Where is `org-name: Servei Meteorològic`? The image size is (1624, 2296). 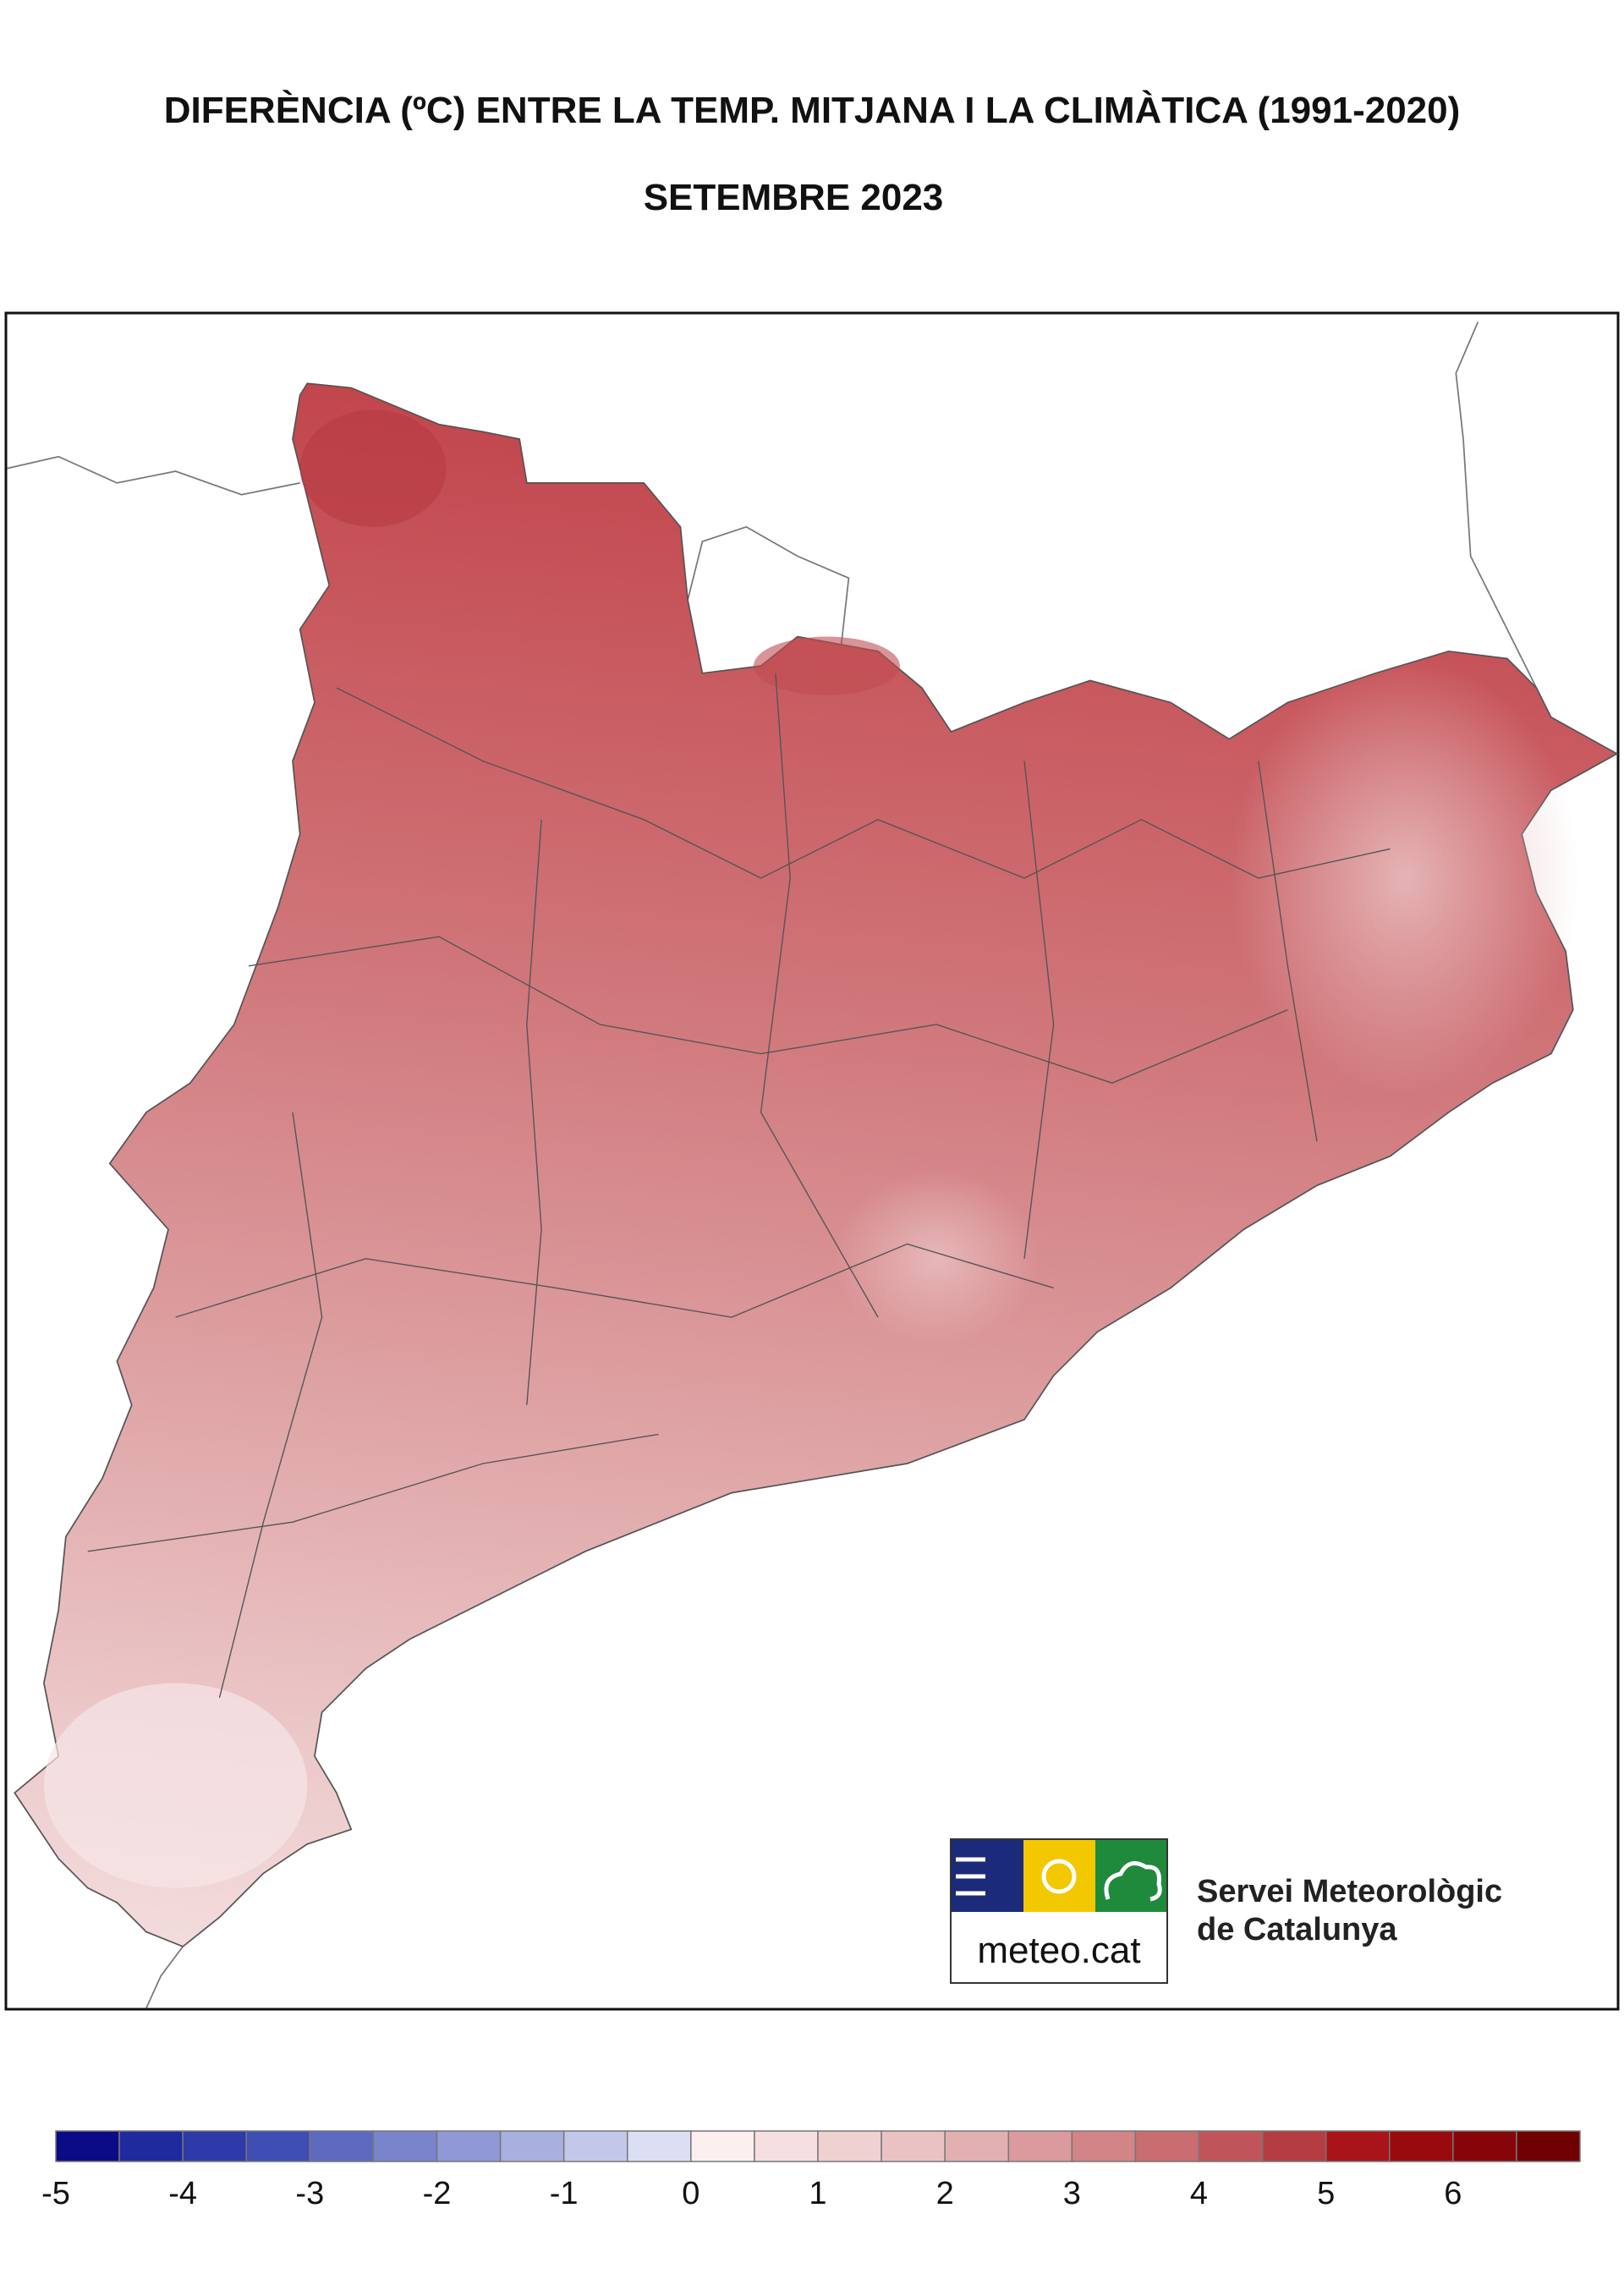 org-name: Servei Meteorològic is located at coordinates (1349, 1891).